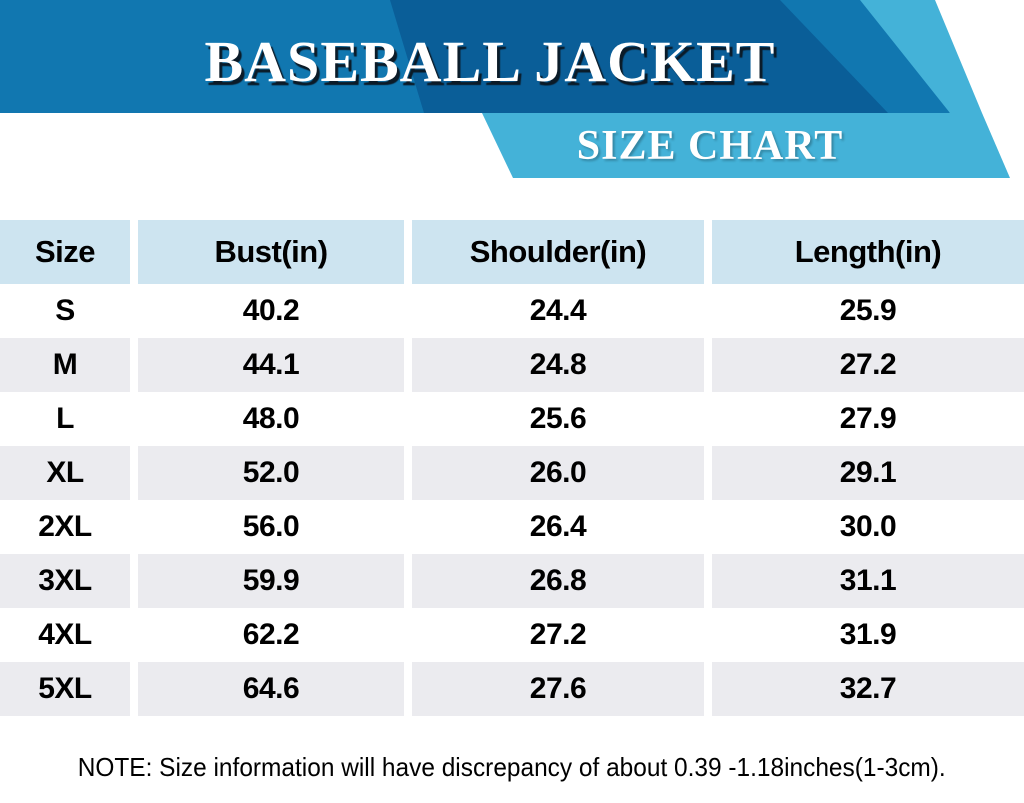 This screenshot has width=1024, height=803. I want to click on length-value: 32.7, so click(868, 689).